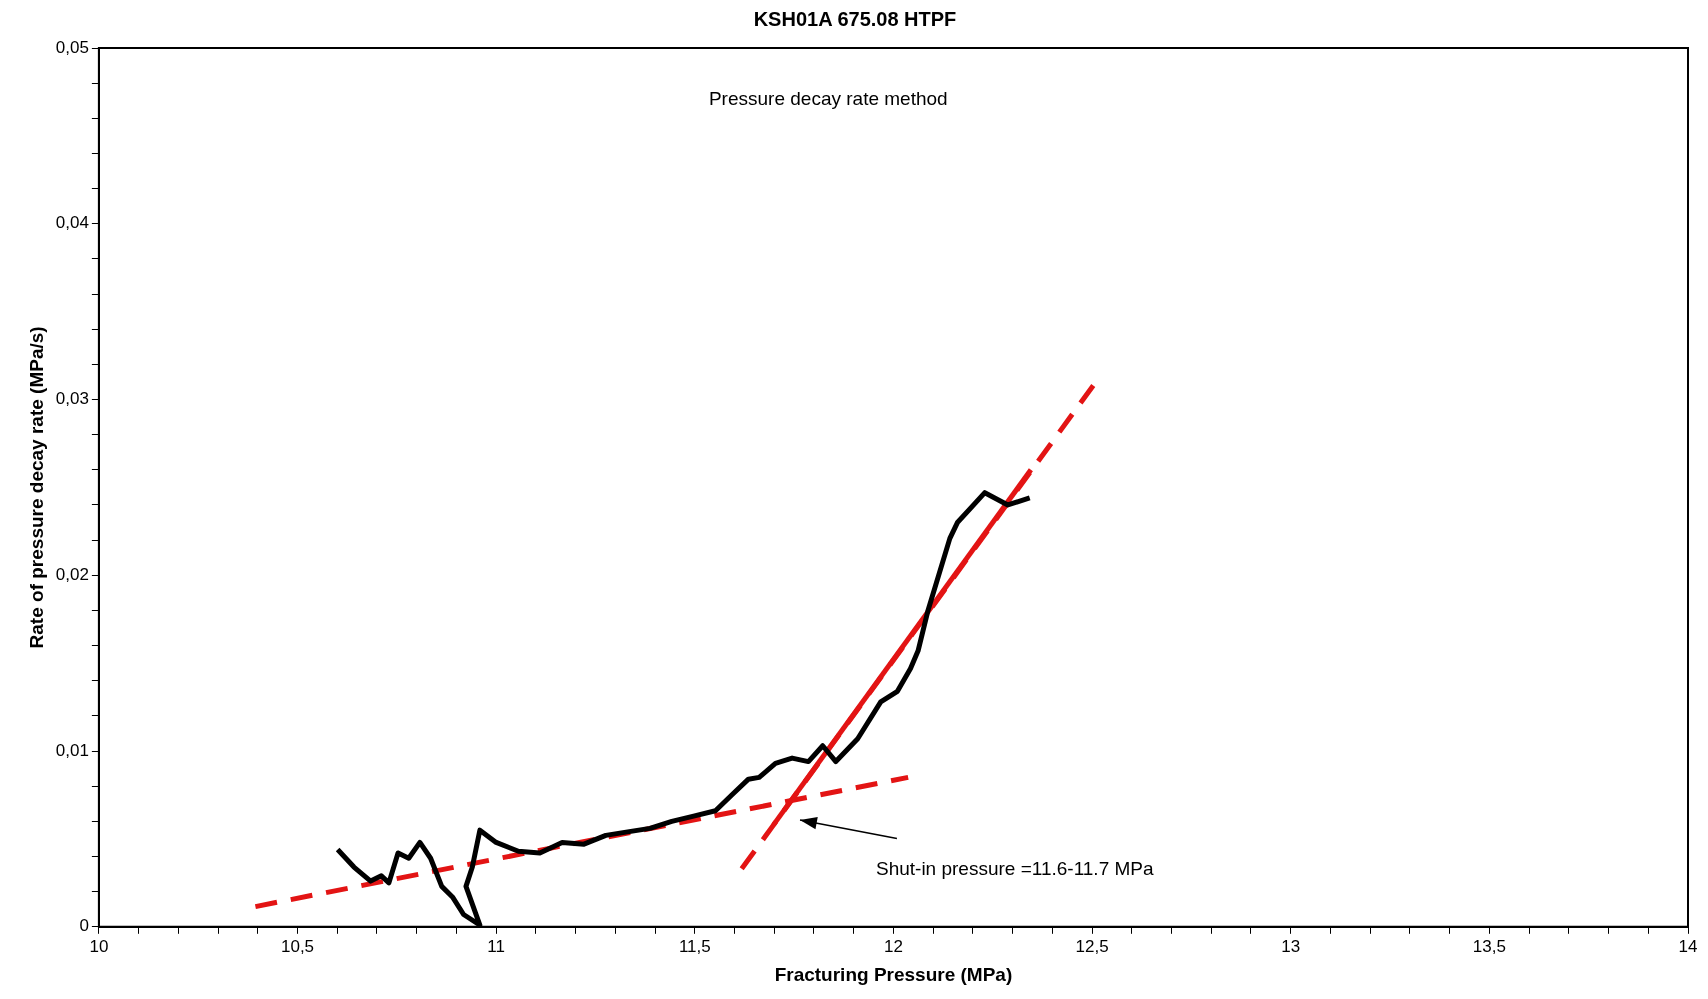  I want to click on y-tick-label: 0,01, so click(72, 750).